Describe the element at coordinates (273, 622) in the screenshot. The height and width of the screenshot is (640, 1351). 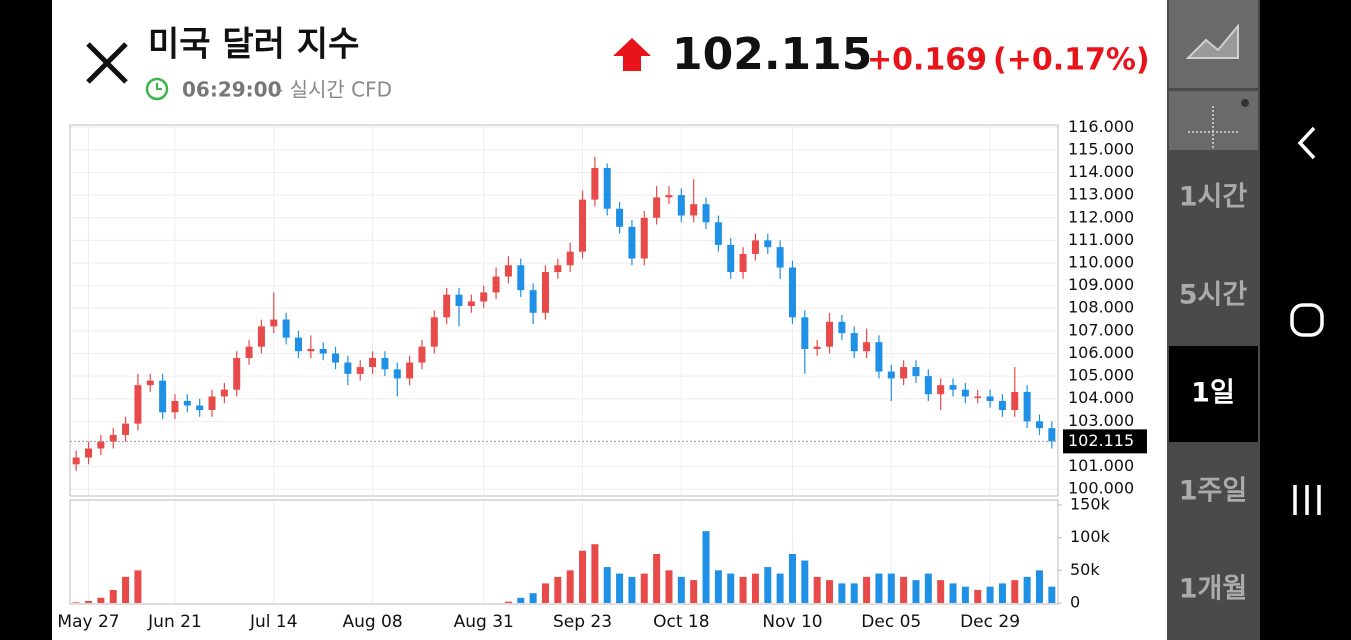
I see `x-tick-label: Jul 14` at that location.